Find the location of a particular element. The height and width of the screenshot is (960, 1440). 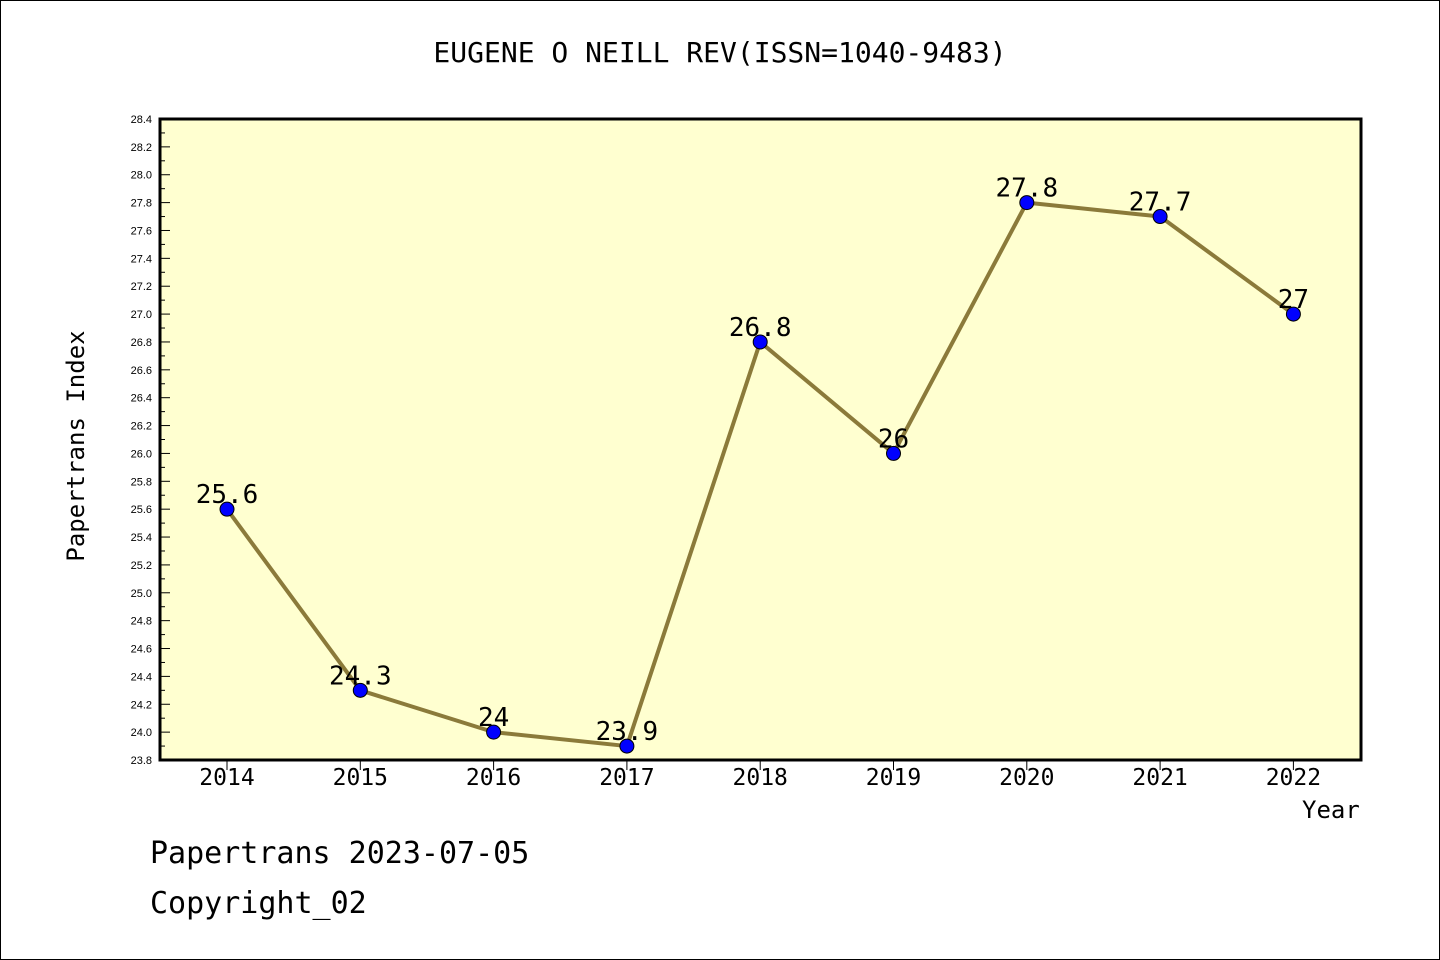

y-tick-label: 28.0 is located at coordinates (141, 176).